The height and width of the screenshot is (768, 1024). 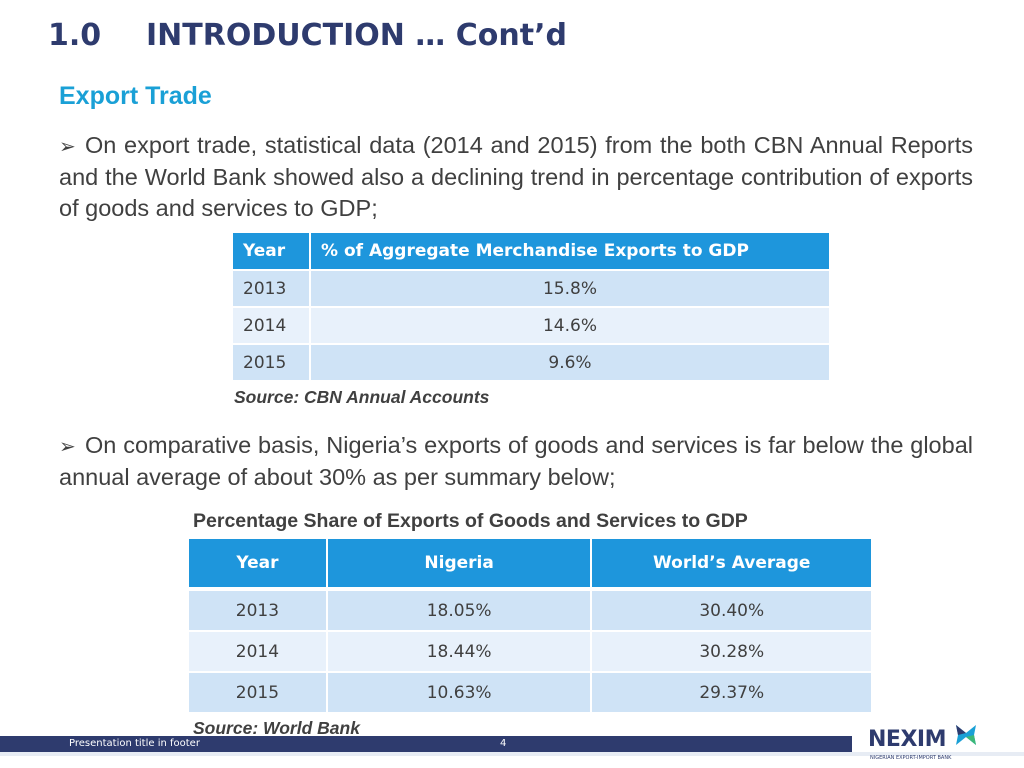 What do you see at coordinates (356, 35) in the screenshot?
I see `title-text: INTRODUCTION … Cont’d` at bounding box center [356, 35].